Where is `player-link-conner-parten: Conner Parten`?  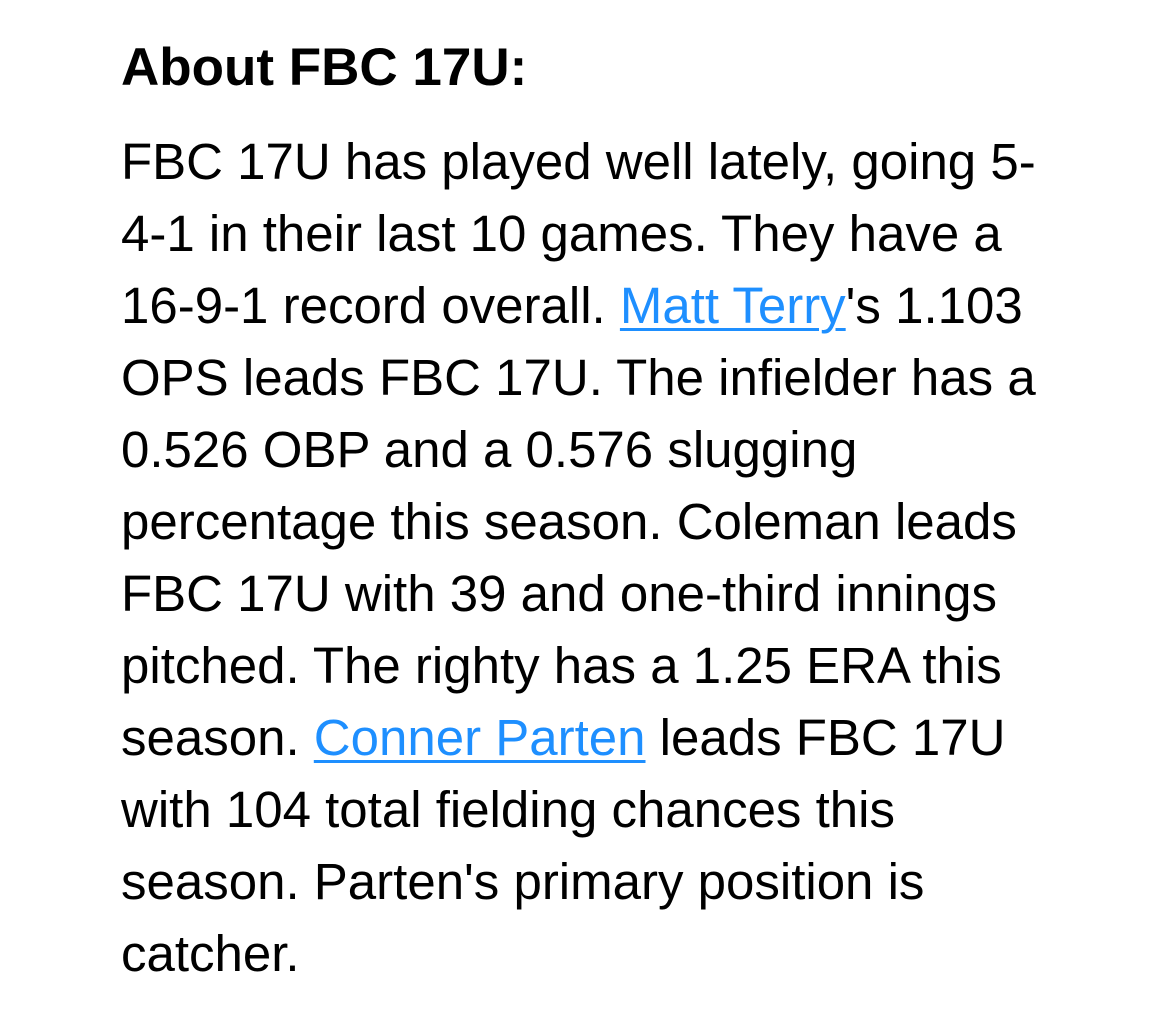
player-link-conner-parten: Conner Parten is located at coordinates (479, 737).